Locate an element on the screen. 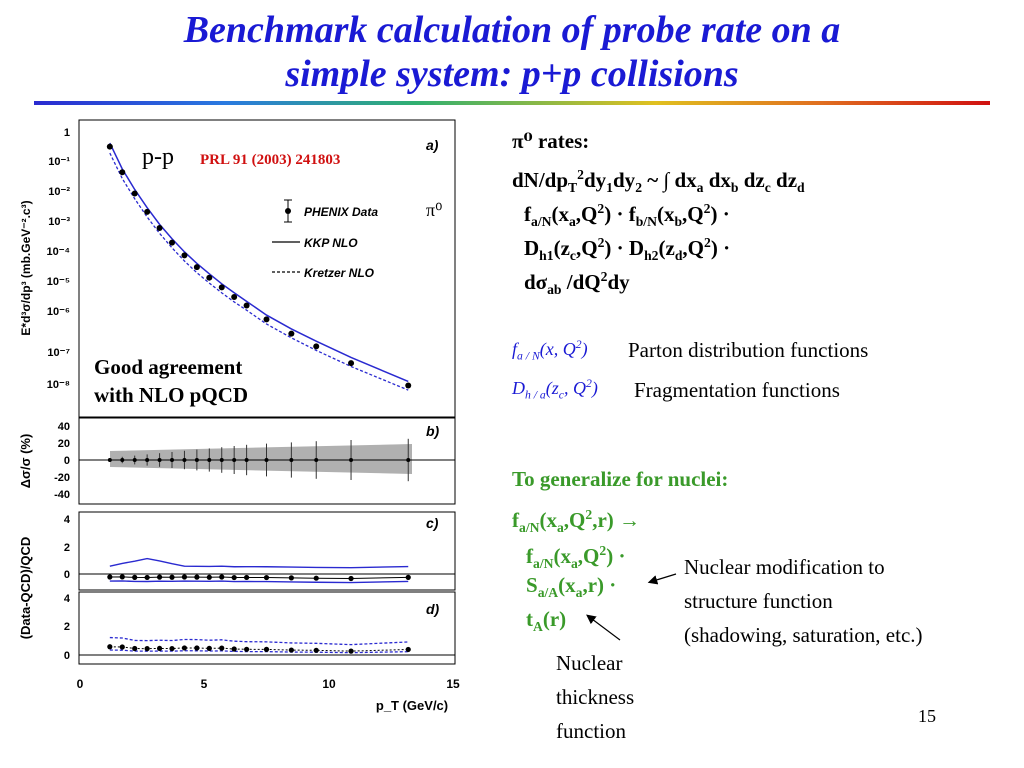 This screenshot has height=768, width=1024. ytick-a-4: 10⁻⁴ is located at coordinates (58, 252).